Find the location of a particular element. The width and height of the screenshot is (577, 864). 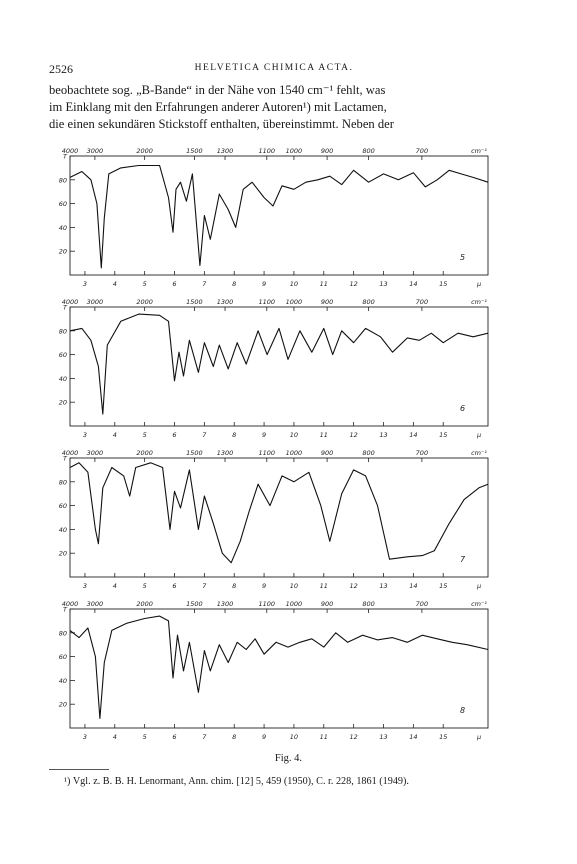

spectrum-number: 5 is located at coordinates (462, 257).